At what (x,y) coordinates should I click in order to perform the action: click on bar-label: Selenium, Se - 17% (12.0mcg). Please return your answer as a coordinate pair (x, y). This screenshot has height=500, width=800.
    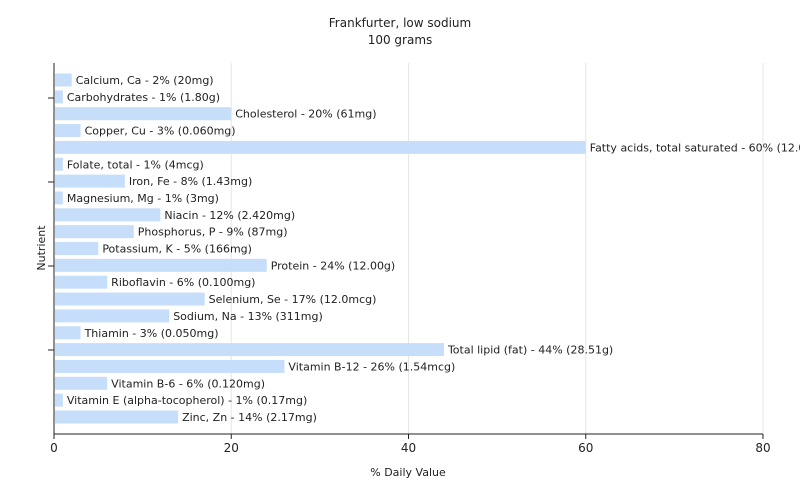
    Looking at the image, I should click on (293, 299).